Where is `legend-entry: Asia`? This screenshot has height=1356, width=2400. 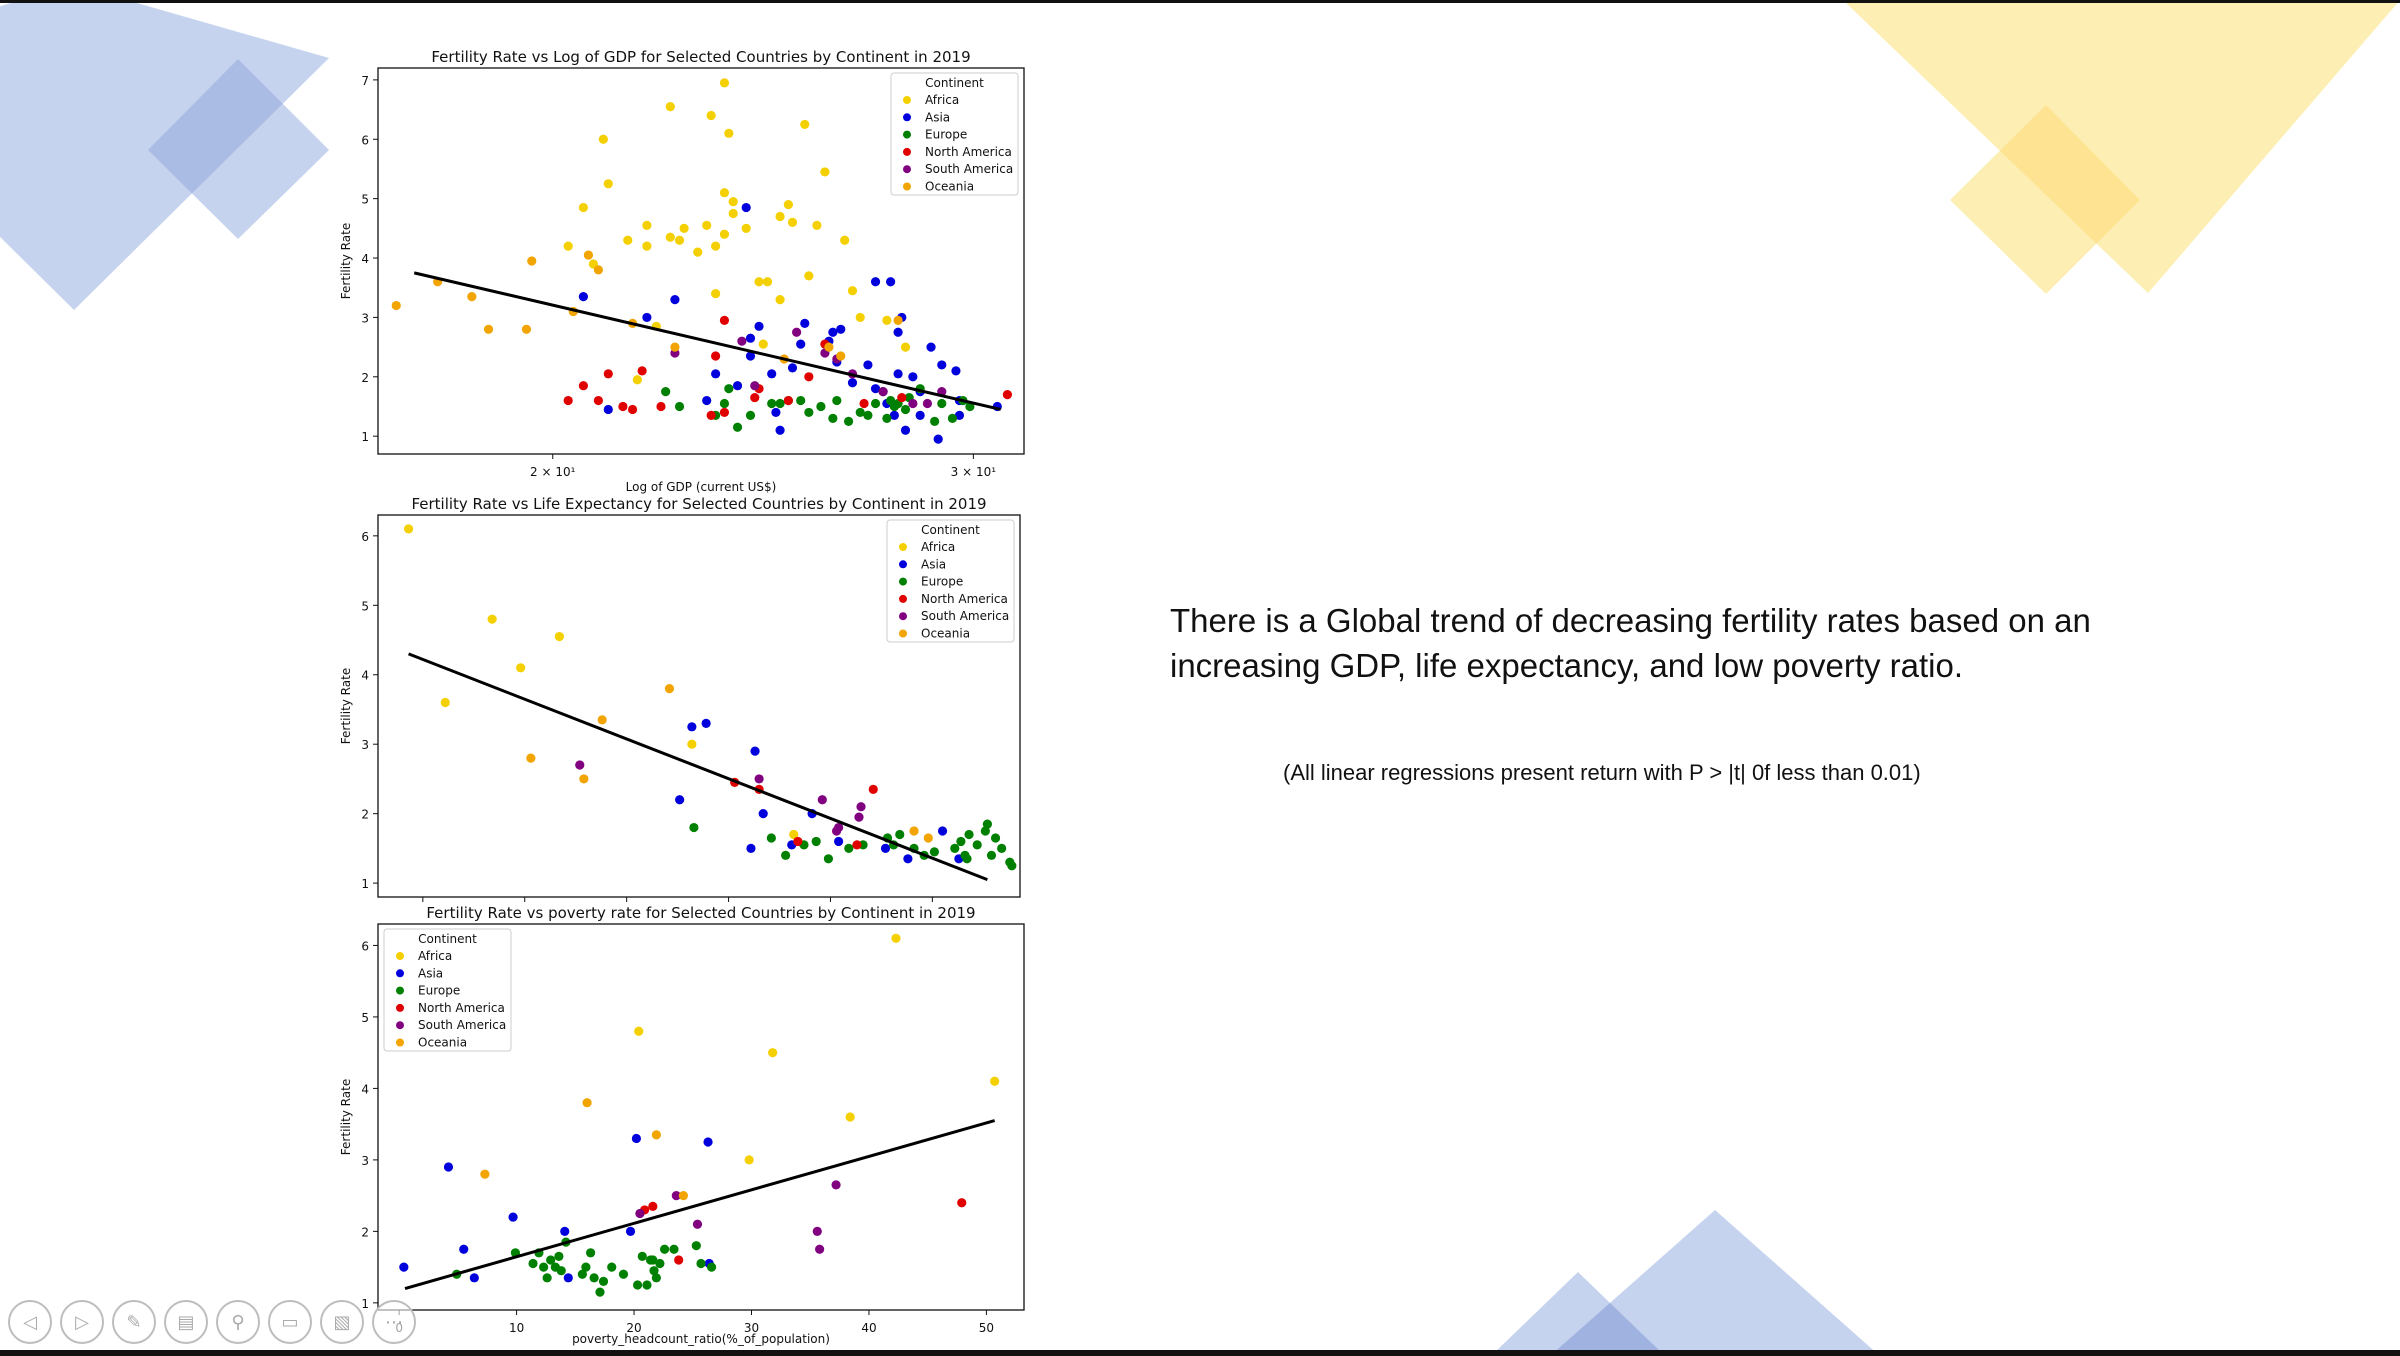 legend-entry: Asia is located at coordinates (937, 117).